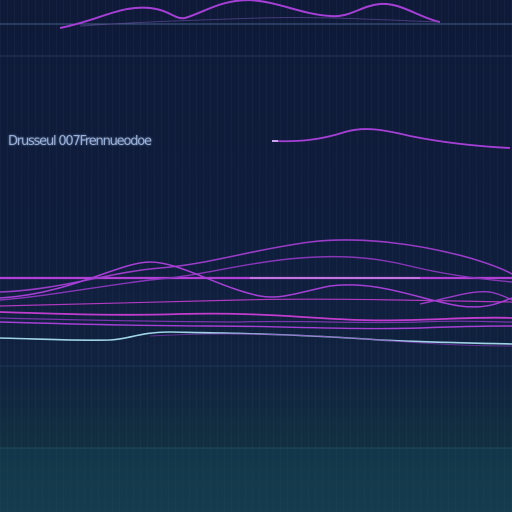 The image size is (512, 512). What do you see at coordinates (330, 340) in the screenshot?
I see `purple-under-trace` at bounding box center [330, 340].